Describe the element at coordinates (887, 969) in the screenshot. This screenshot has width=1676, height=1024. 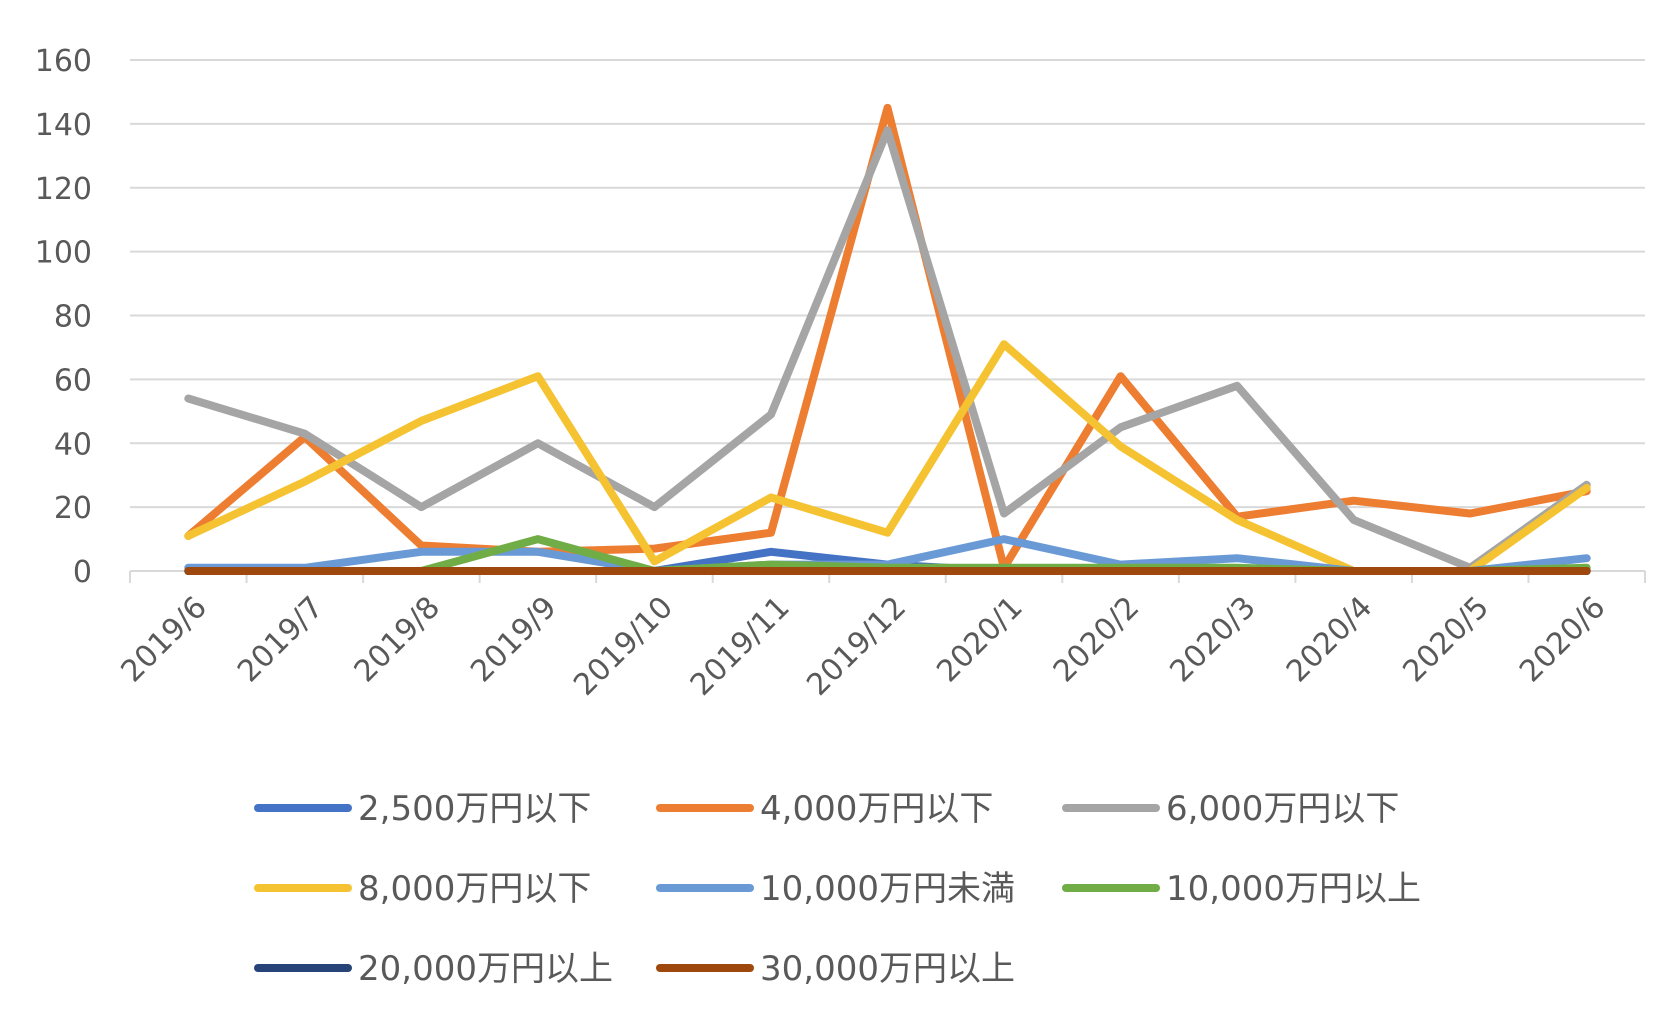
I see `legend-label: 30,000万円以上` at that location.